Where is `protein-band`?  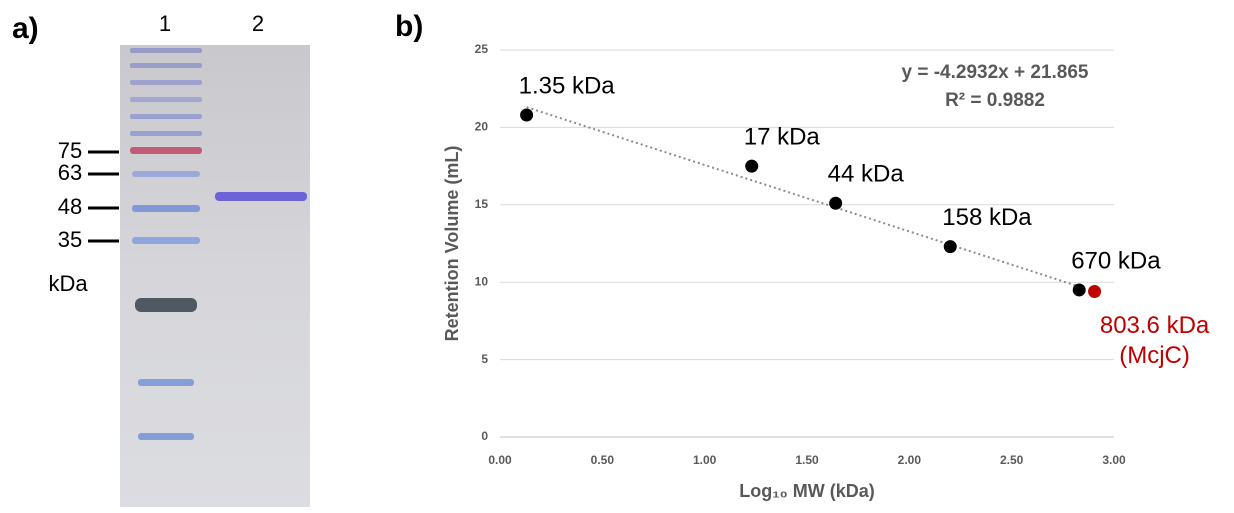
protein-band is located at coordinates (261, 196).